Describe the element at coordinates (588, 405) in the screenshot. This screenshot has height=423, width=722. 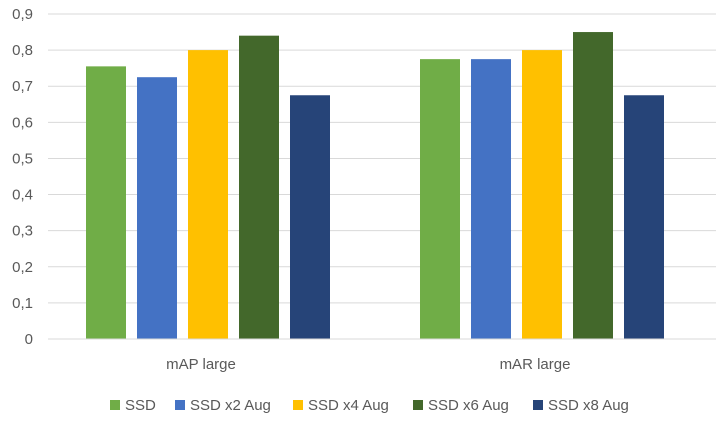
I see `legend-label: SSD x8 Aug` at that location.